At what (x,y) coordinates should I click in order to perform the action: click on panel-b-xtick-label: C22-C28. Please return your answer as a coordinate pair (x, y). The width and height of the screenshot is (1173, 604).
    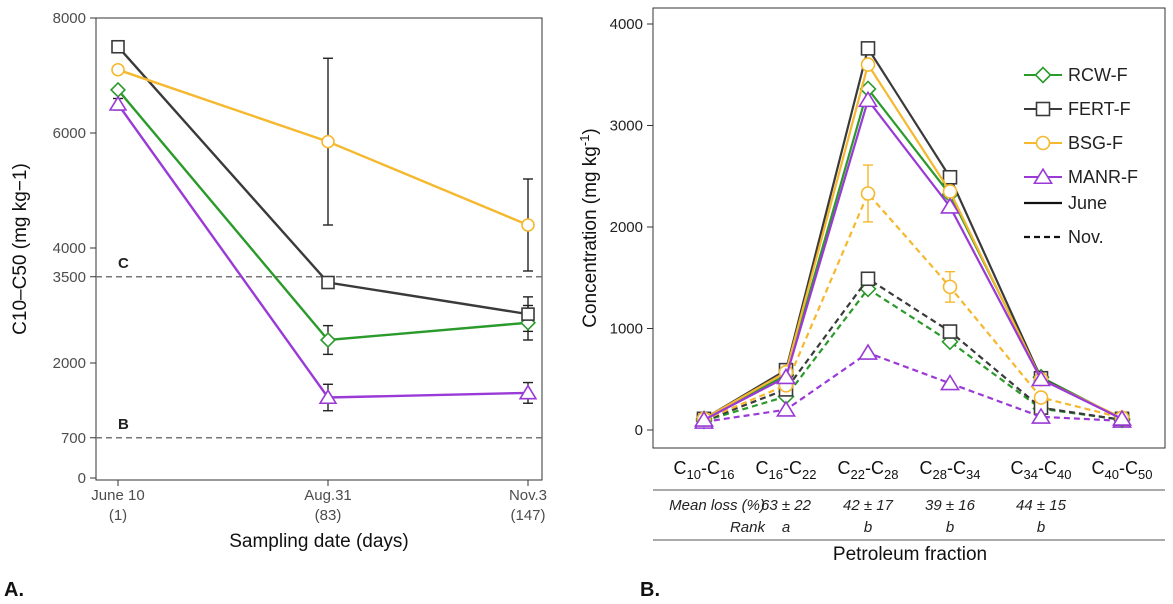
    Looking at the image, I should click on (868, 470).